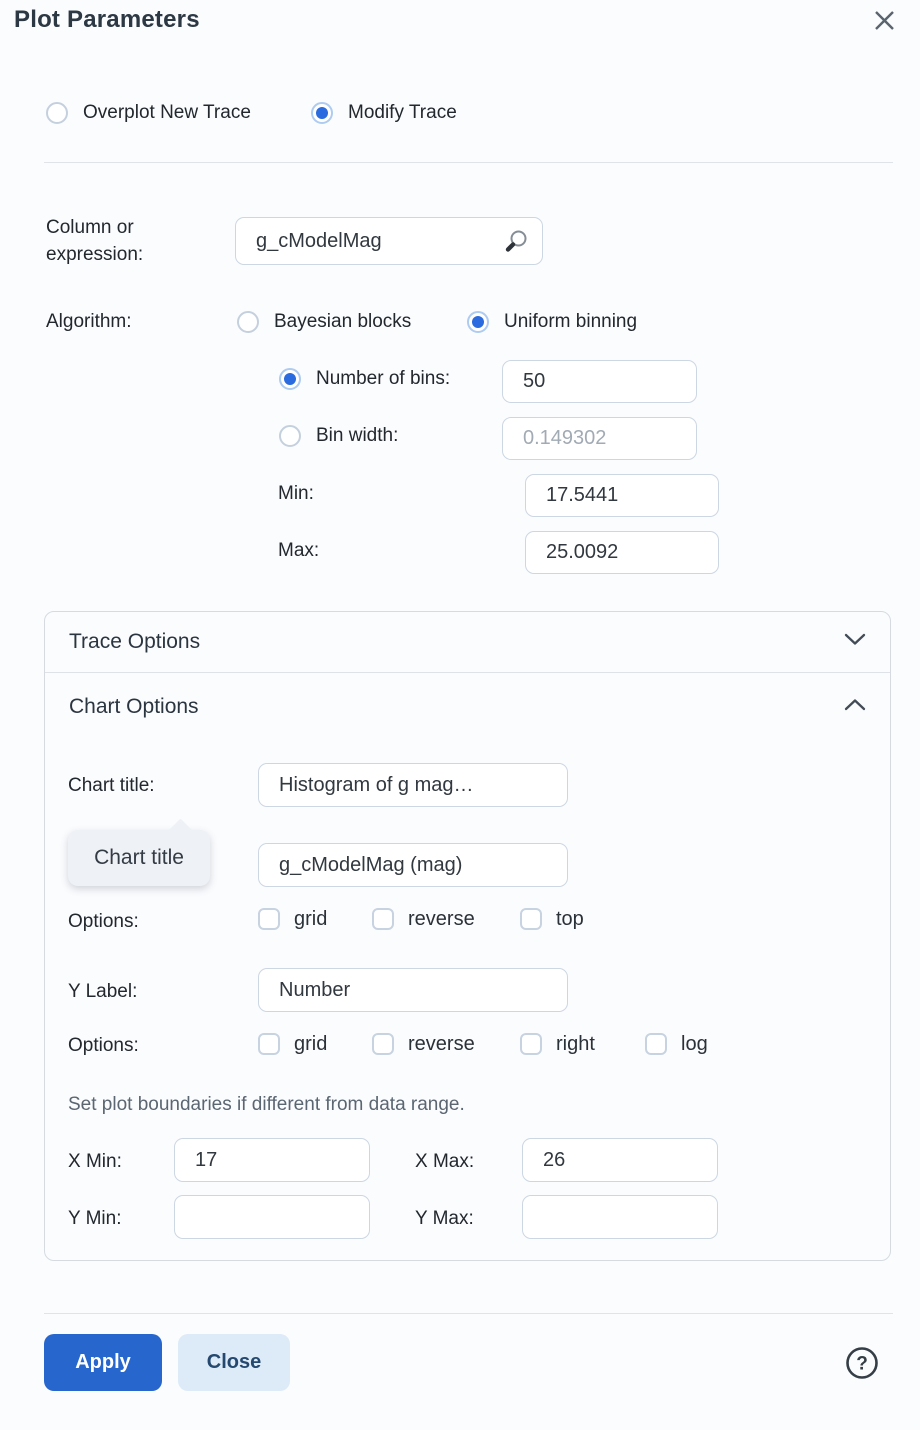 The width and height of the screenshot is (920, 1430). I want to click on radio-label: Bin width:, so click(357, 435).